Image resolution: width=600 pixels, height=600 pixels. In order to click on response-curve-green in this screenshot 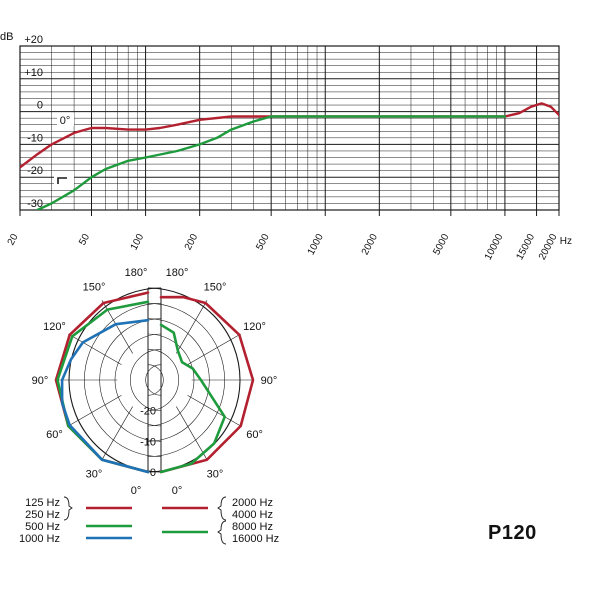, I will do `click(271, 162)`.